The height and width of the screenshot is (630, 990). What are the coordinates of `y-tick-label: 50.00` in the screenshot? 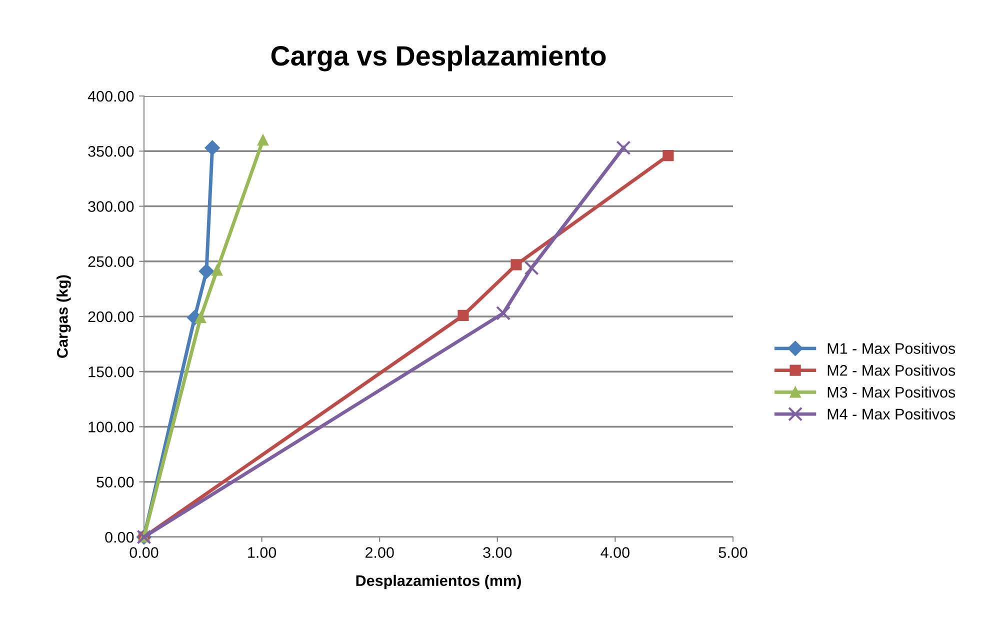 It's located at (115, 482).